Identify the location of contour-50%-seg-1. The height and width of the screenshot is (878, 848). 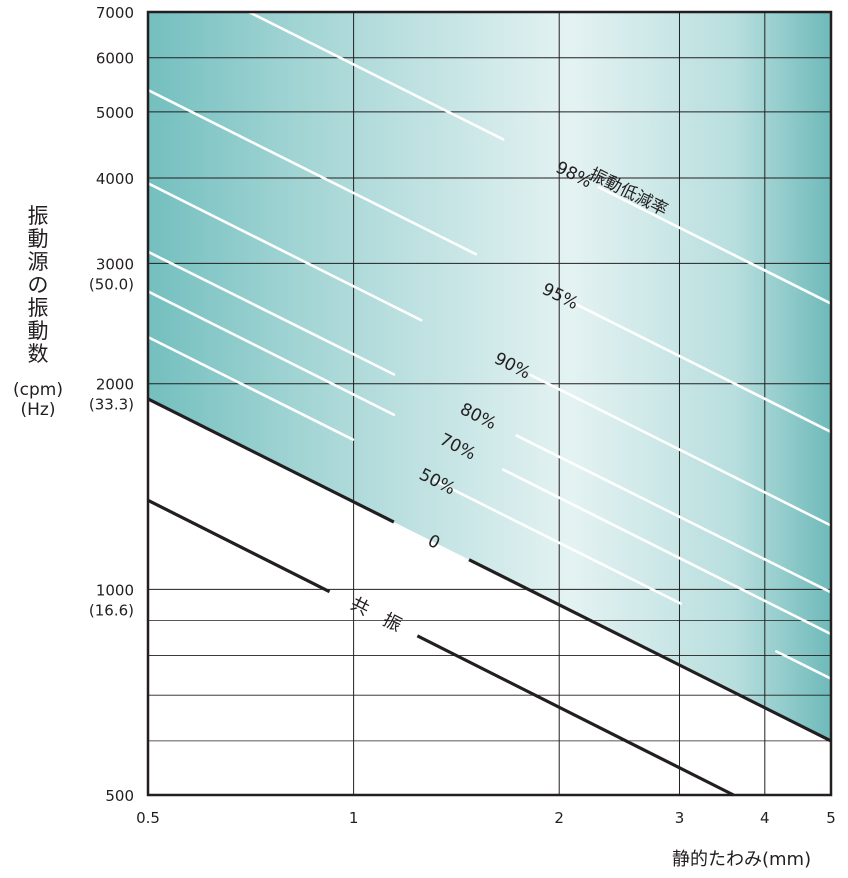
(558, 542).